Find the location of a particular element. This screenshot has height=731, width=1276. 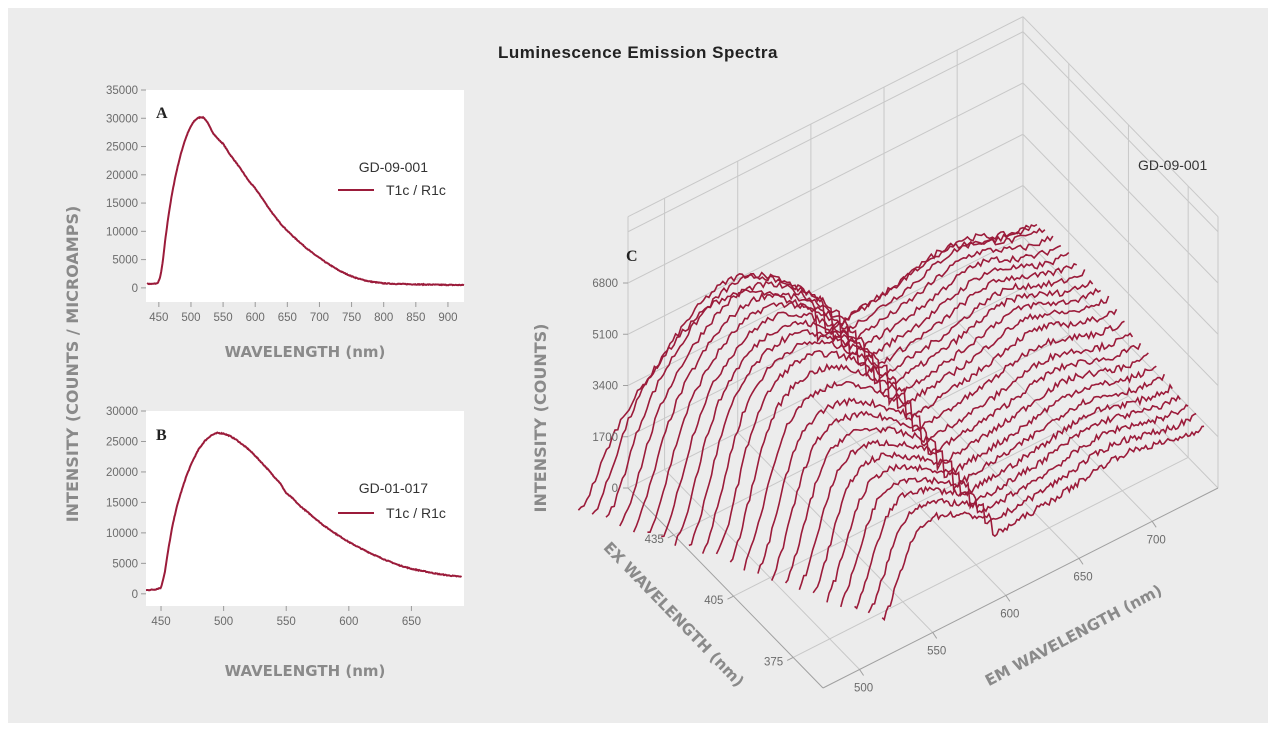

chart-c-z-tick-label: 6800 is located at coordinates (605, 284).